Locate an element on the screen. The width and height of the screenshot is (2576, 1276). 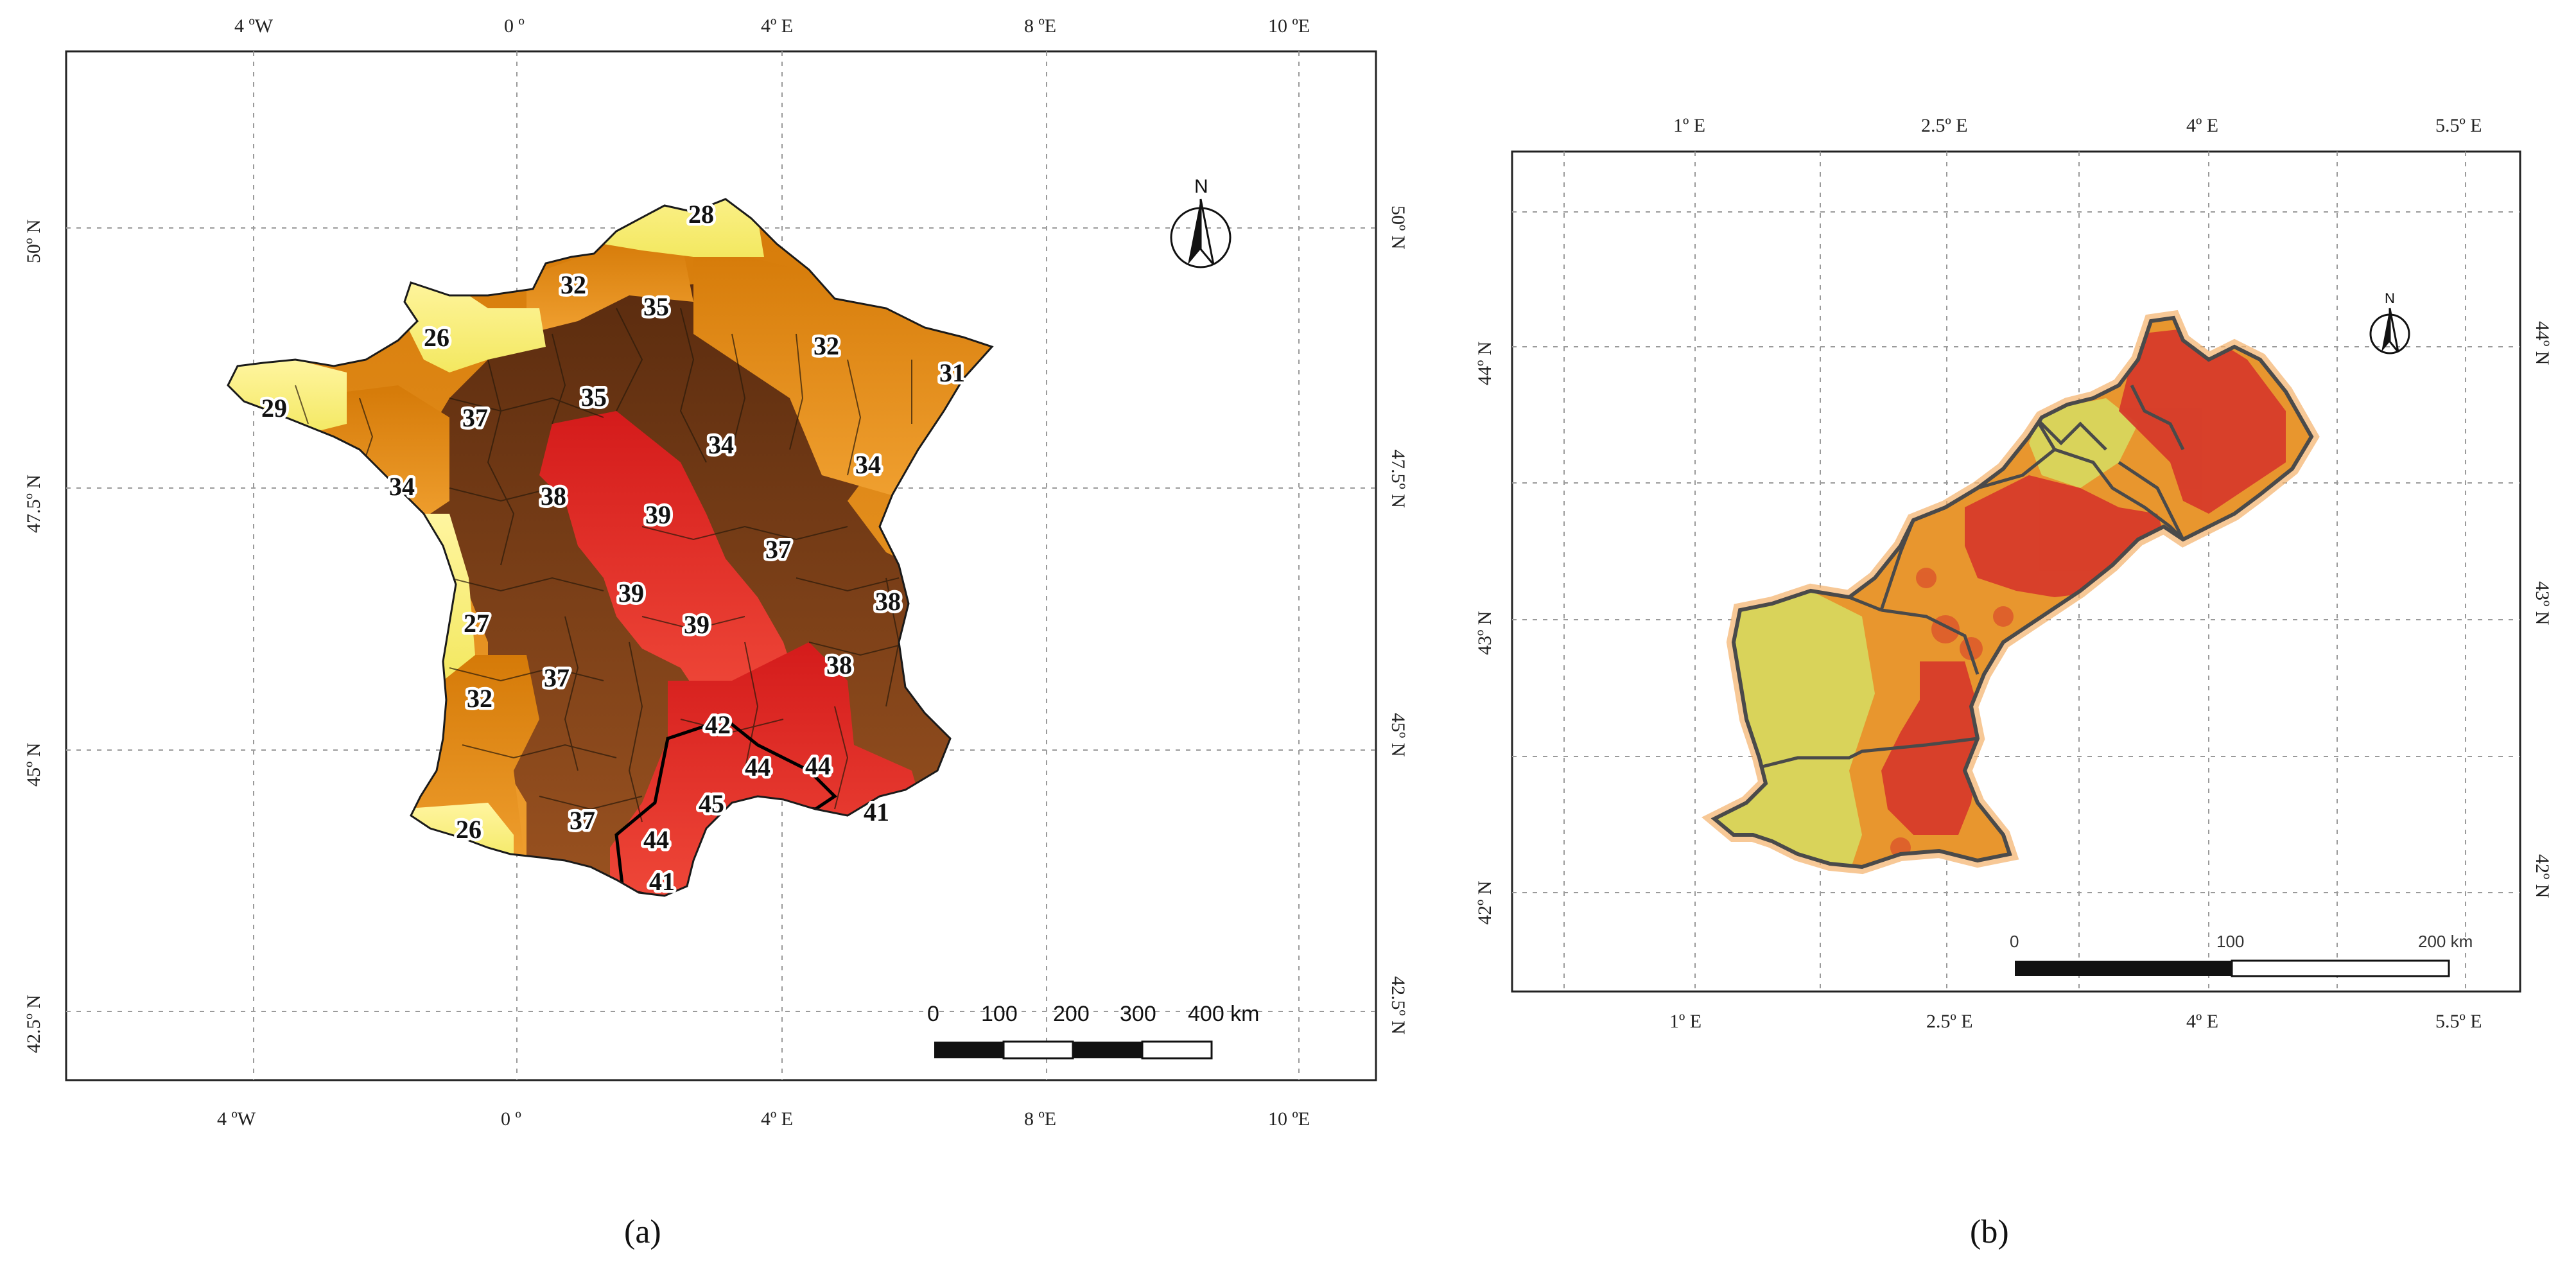
caption-a: (a) is located at coordinates (642, 1232).